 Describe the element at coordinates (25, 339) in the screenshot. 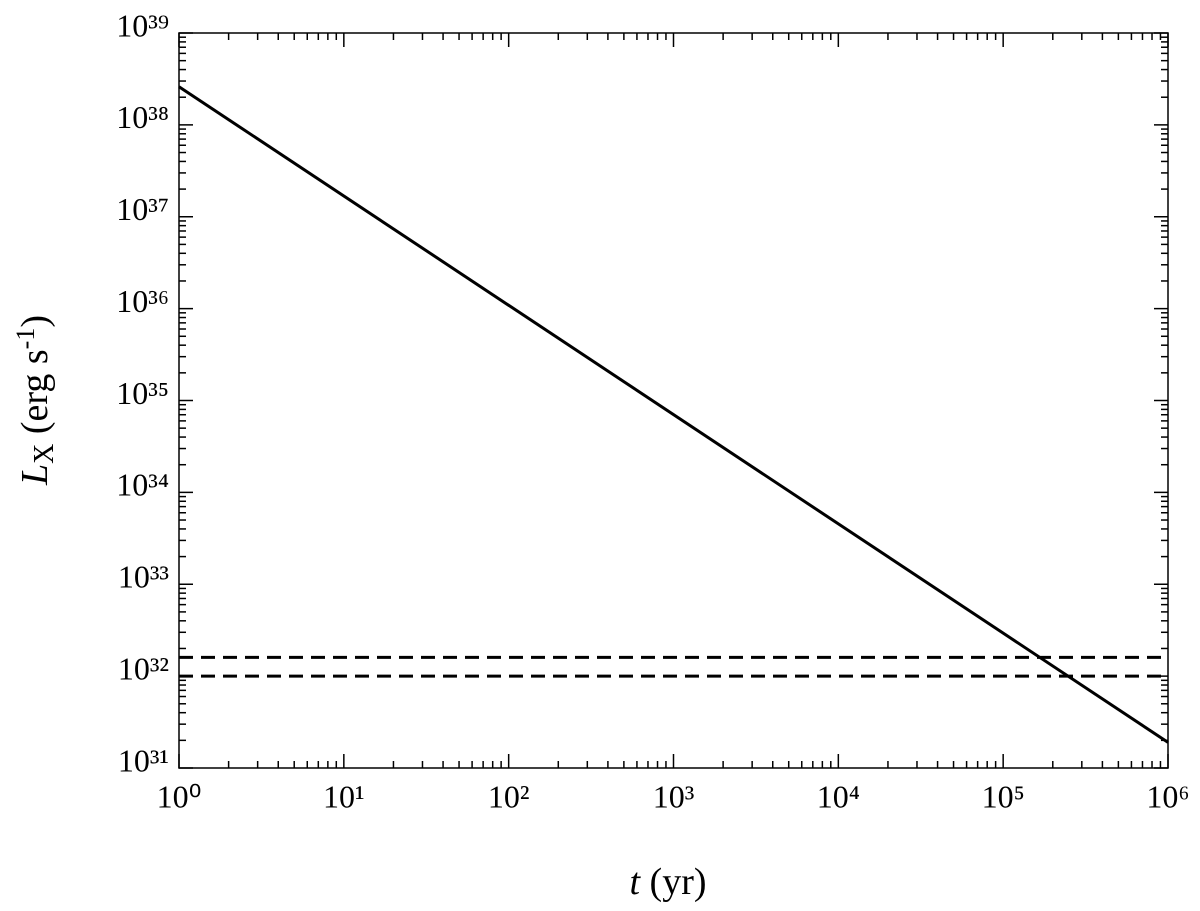

I see `y-axis-label-part: -1` at that location.